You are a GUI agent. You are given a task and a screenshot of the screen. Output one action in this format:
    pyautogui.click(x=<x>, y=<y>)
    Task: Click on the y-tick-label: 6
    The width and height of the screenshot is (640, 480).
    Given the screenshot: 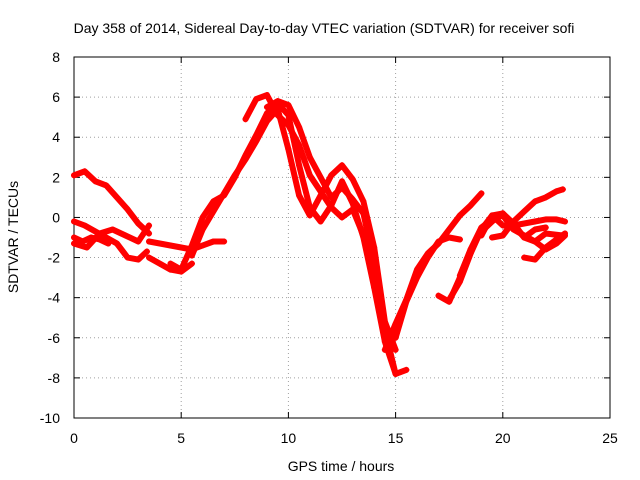 What is the action you would take?
    pyautogui.click(x=56, y=97)
    